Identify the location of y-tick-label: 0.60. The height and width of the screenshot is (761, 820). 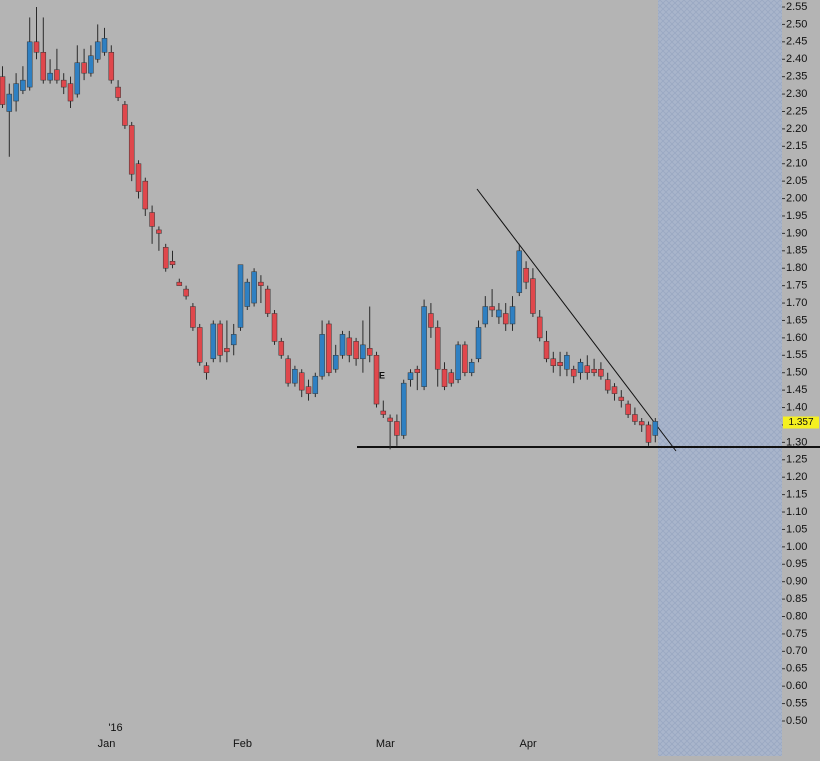
(796, 686).